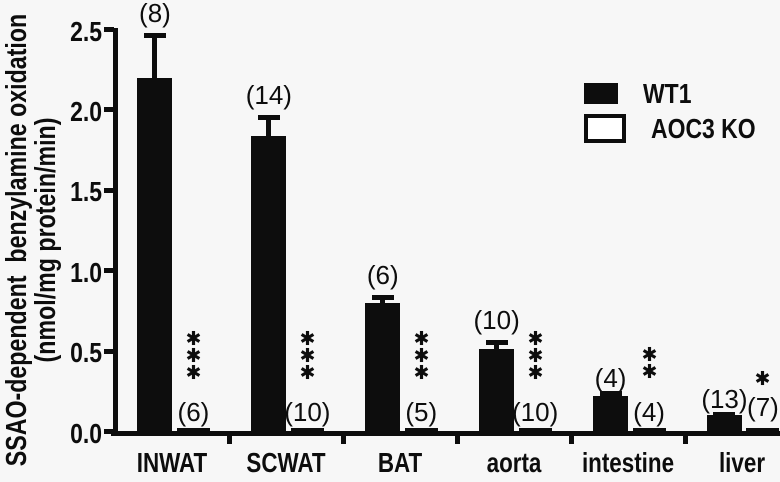  Describe the element at coordinates (763, 429) in the screenshot. I see `bar-ko-liver` at that location.